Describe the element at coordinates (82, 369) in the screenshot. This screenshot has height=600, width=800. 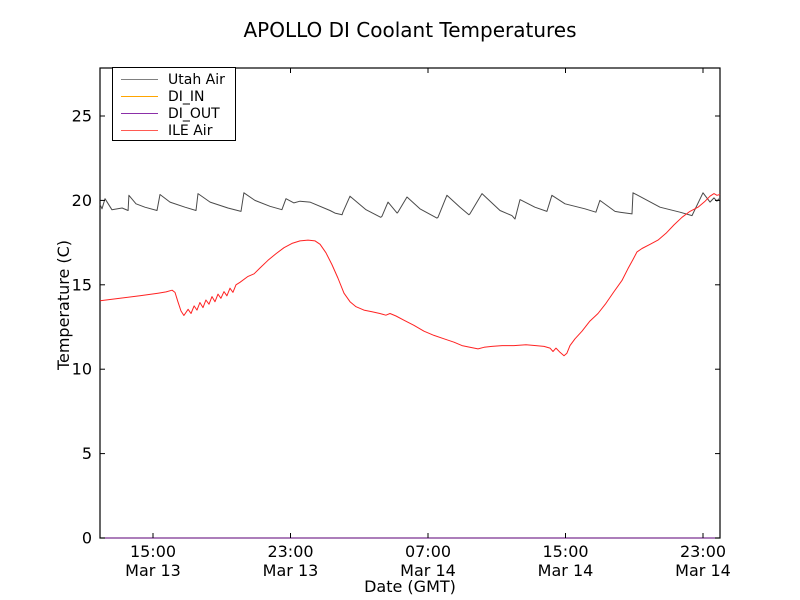
I see `y-tick-label: 10` at that location.